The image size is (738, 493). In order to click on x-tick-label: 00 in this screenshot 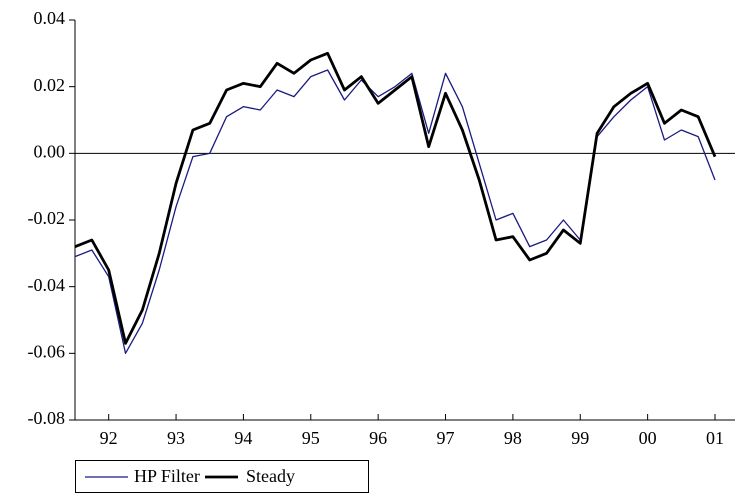, I will do `click(648, 438)`.